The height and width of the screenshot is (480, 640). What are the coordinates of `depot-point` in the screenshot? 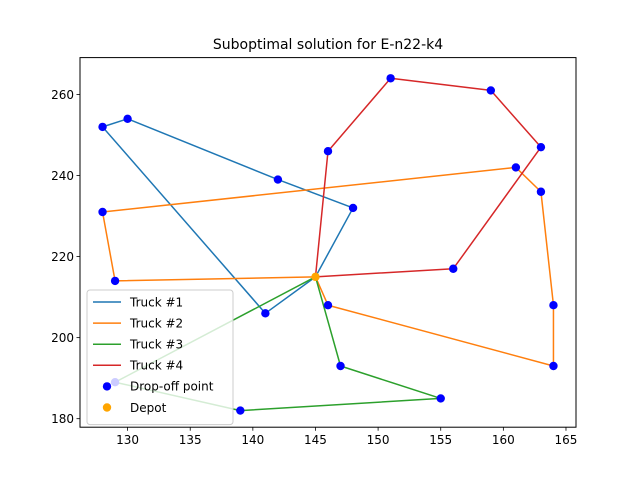 It's located at (315, 277).